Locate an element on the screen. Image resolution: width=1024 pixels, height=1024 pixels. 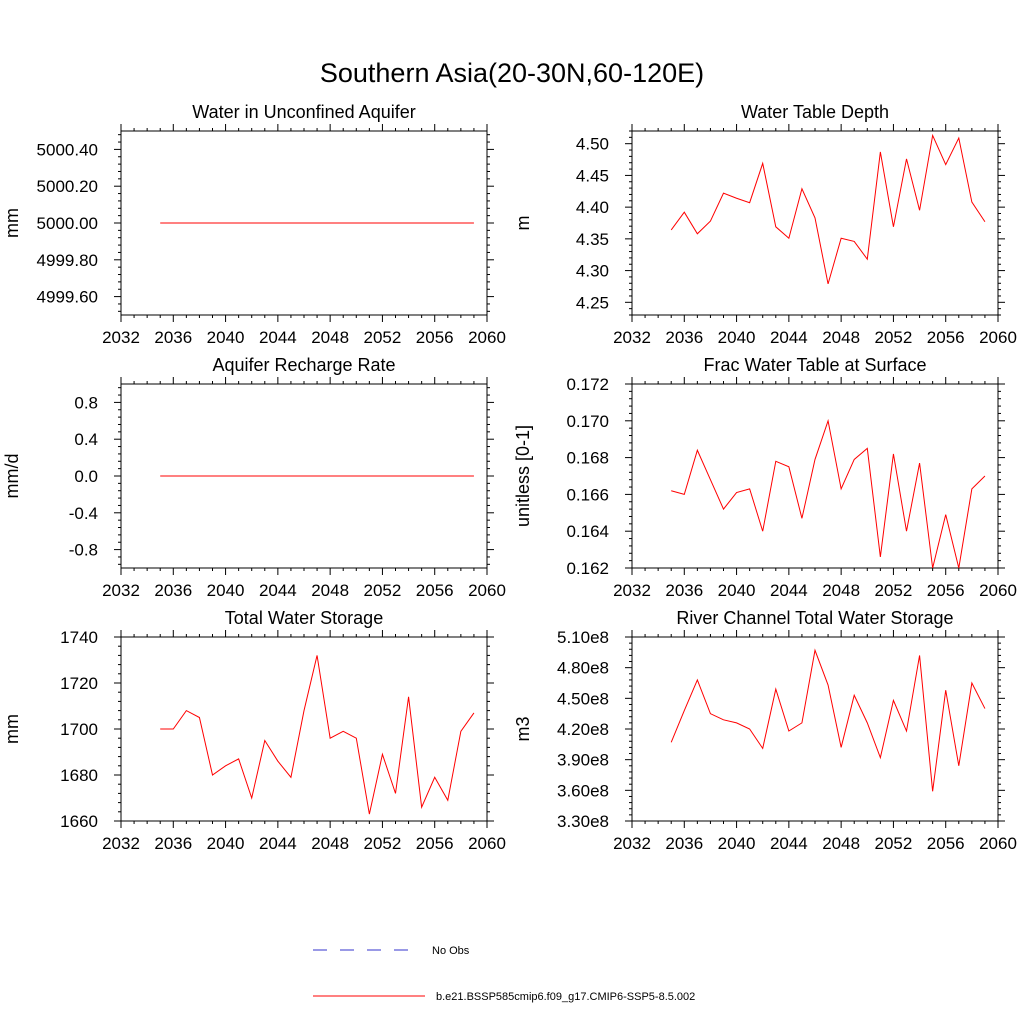
y-tick-label: 4.50e8 is located at coordinates (583, 698).